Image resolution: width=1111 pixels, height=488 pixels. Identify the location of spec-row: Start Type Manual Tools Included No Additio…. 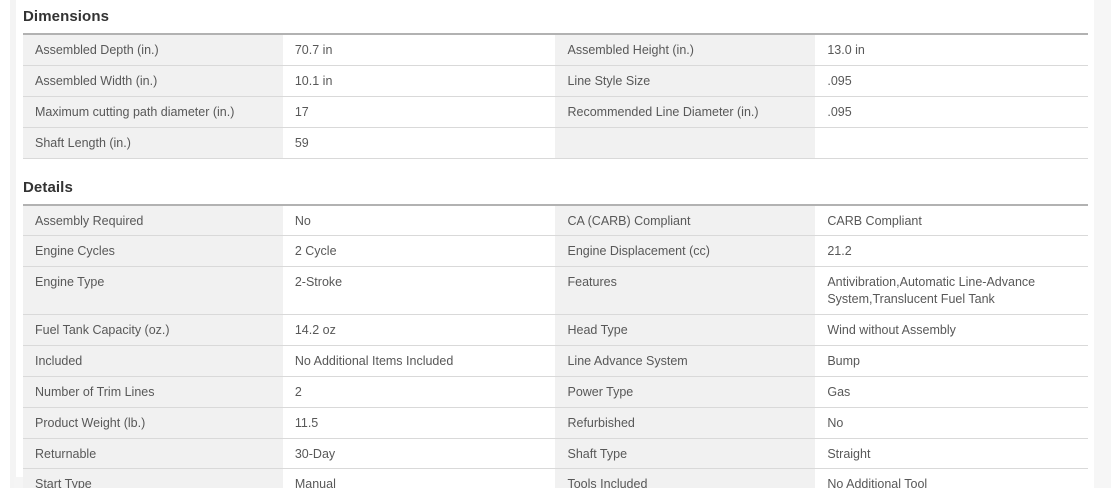
(555, 478).